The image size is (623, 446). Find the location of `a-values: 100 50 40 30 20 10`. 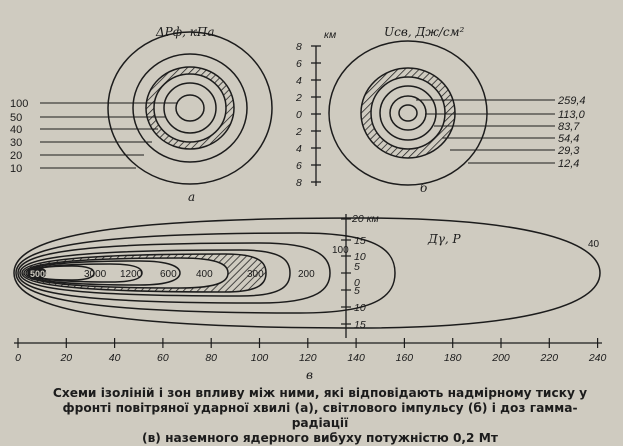

a-values: 100 50 40 30 20 10 is located at coordinates (19, 136).